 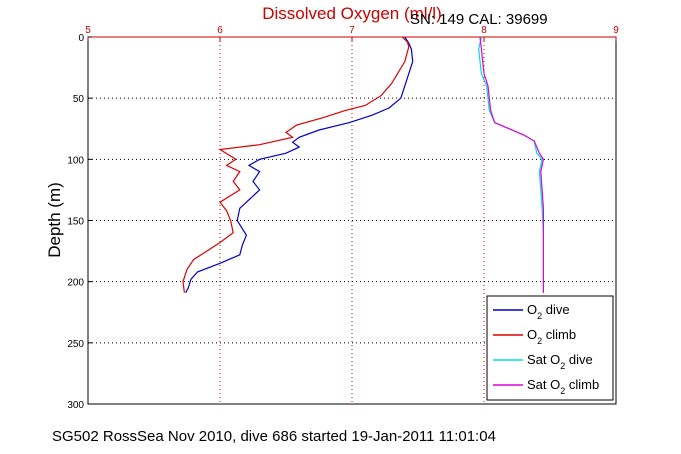 I want to click on x-tick-label: 9, so click(x=616, y=30).